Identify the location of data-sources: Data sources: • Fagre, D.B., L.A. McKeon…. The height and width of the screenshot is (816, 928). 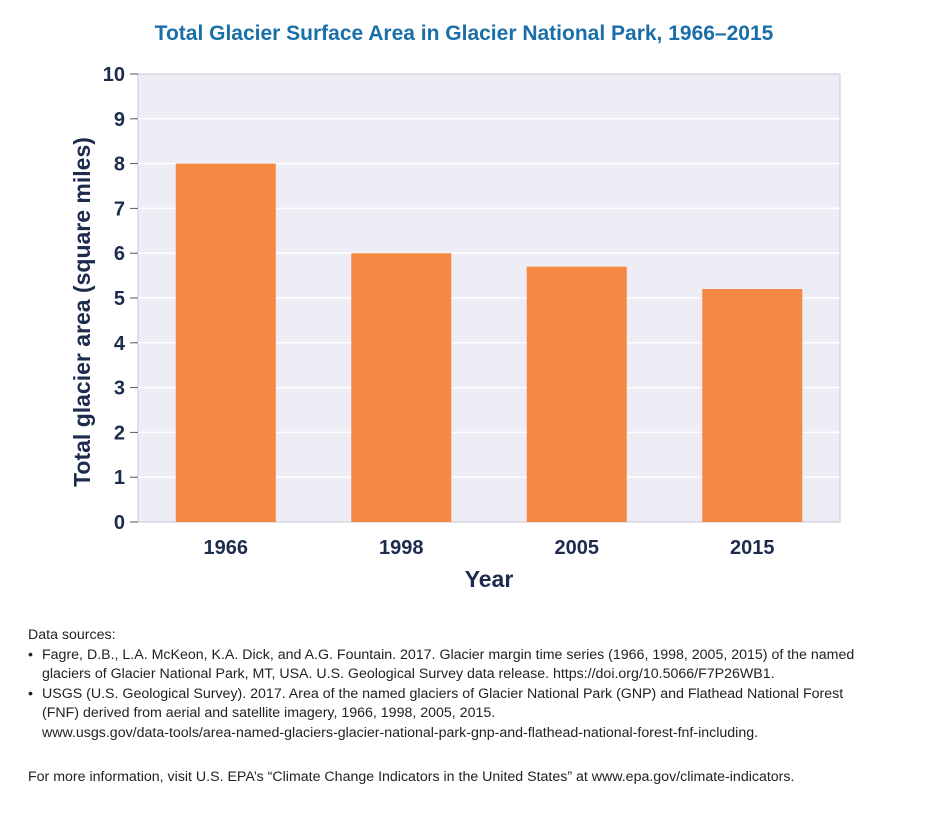
(468, 684).